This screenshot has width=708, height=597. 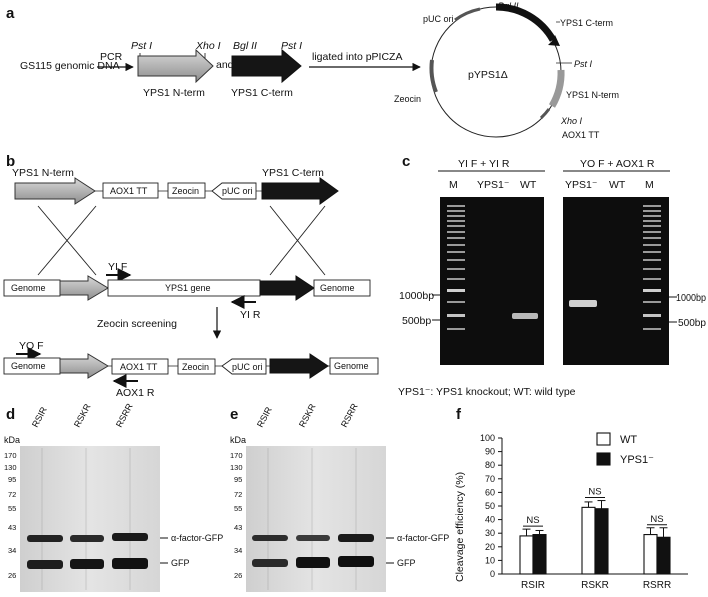 I want to click on genome-label-ko-right: Genome, so click(x=351, y=366).